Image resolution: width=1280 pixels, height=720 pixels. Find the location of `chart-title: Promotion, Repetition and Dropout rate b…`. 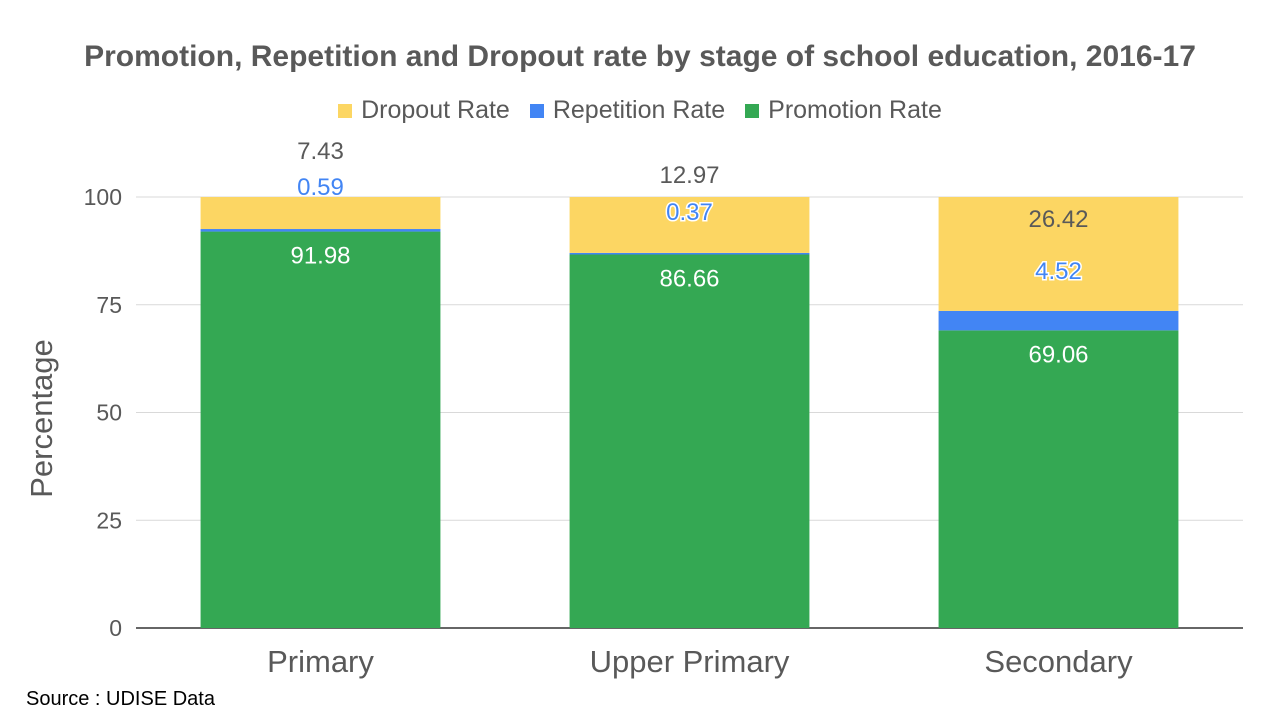

chart-title: Promotion, Repetition and Dropout rate b… is located at coordinates (640, 56).